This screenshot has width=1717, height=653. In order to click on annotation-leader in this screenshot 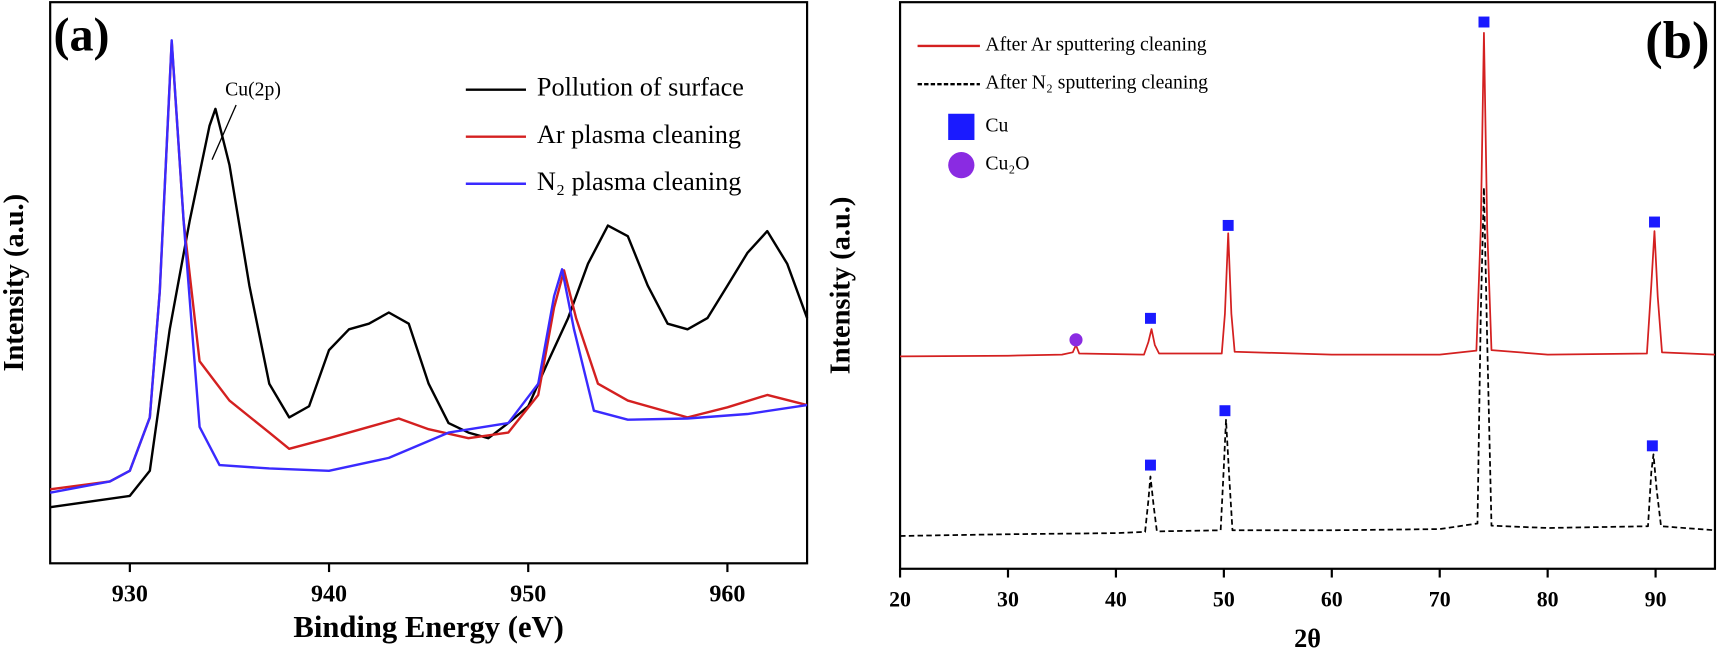, I will do `click(224, 132)`.